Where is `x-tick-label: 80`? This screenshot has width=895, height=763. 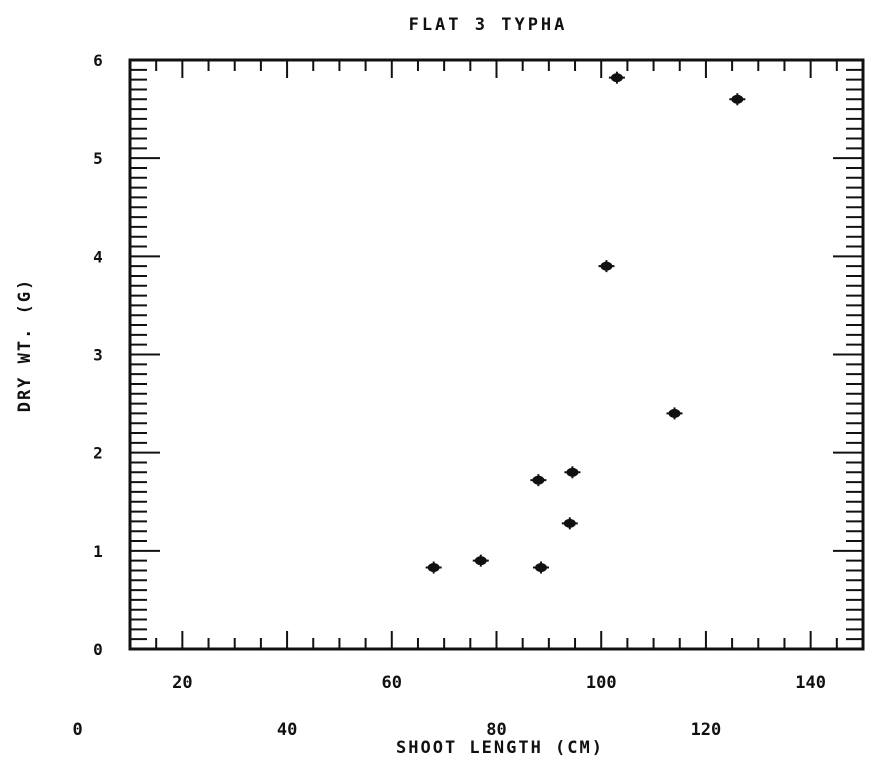 x-tick-label: 80 is located at coordinates (496, 730).